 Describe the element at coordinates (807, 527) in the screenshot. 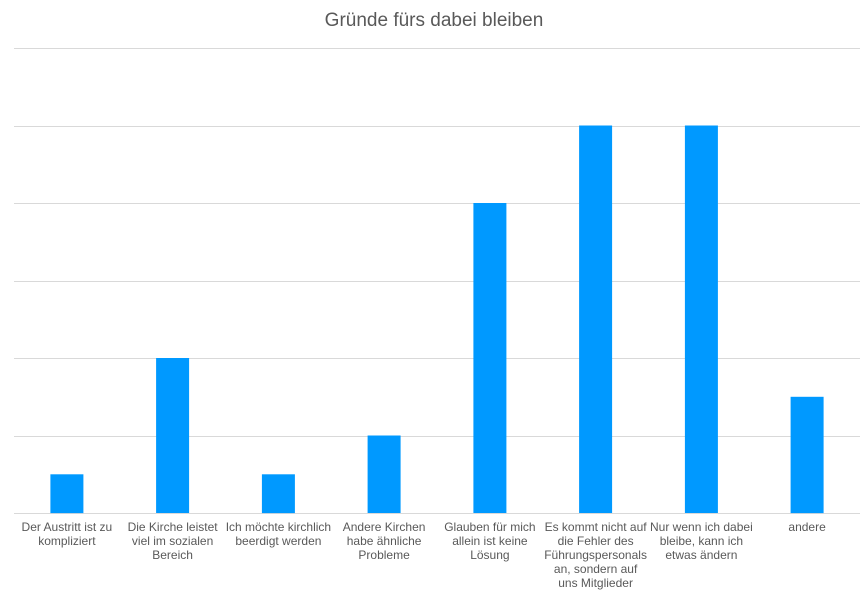

I see `x-tick-label: andere` at that location.